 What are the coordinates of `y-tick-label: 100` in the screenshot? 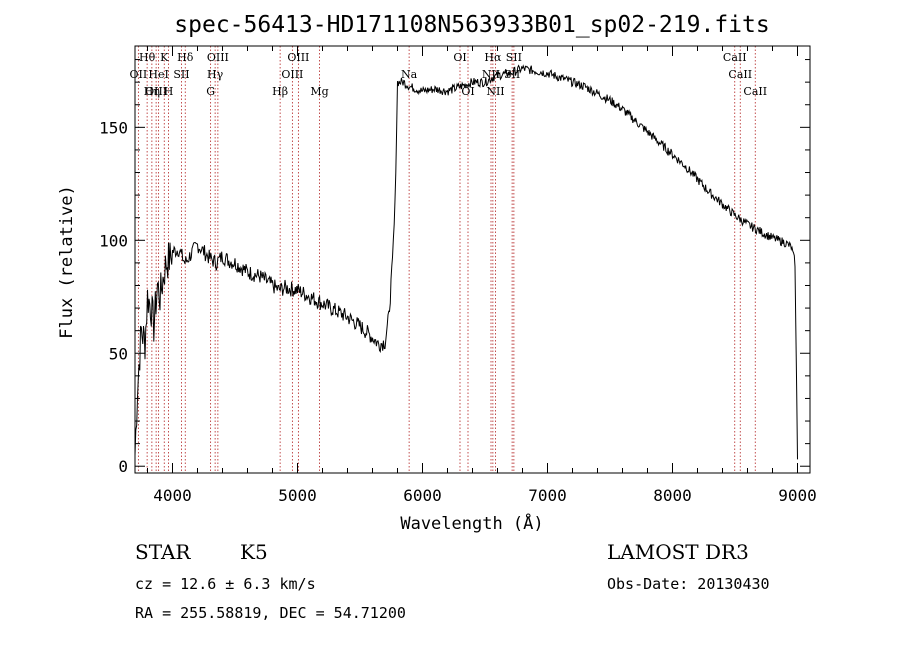 It's located at (113, 240).